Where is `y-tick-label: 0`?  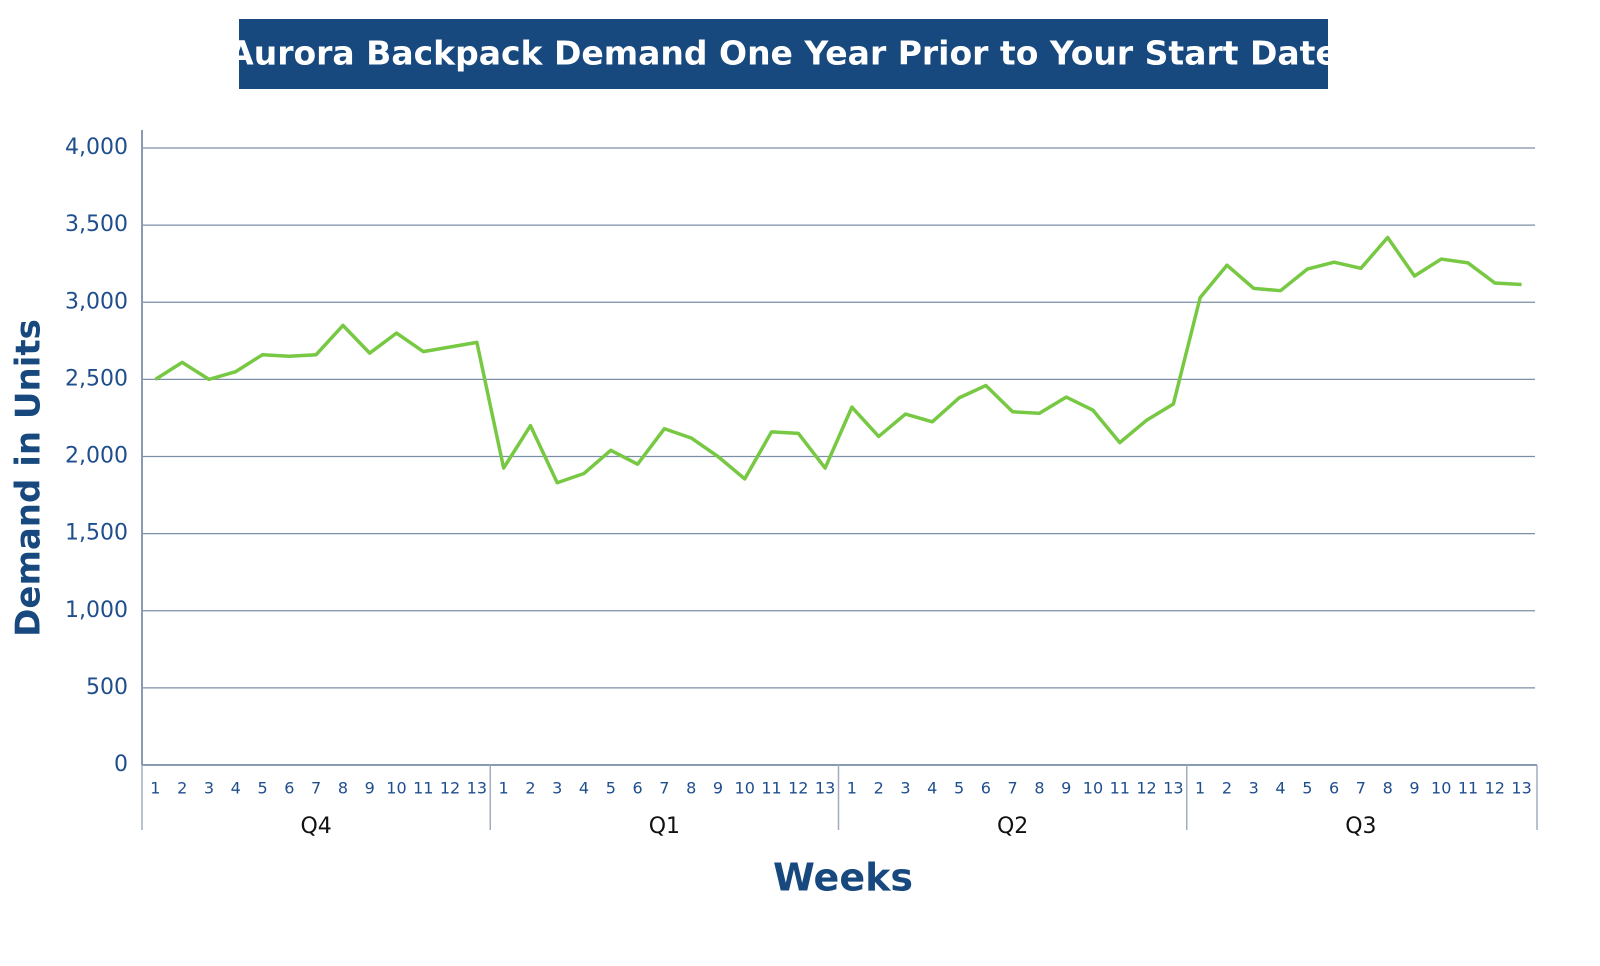
y-tick-label: 0 is located at coordinates (121, 764).